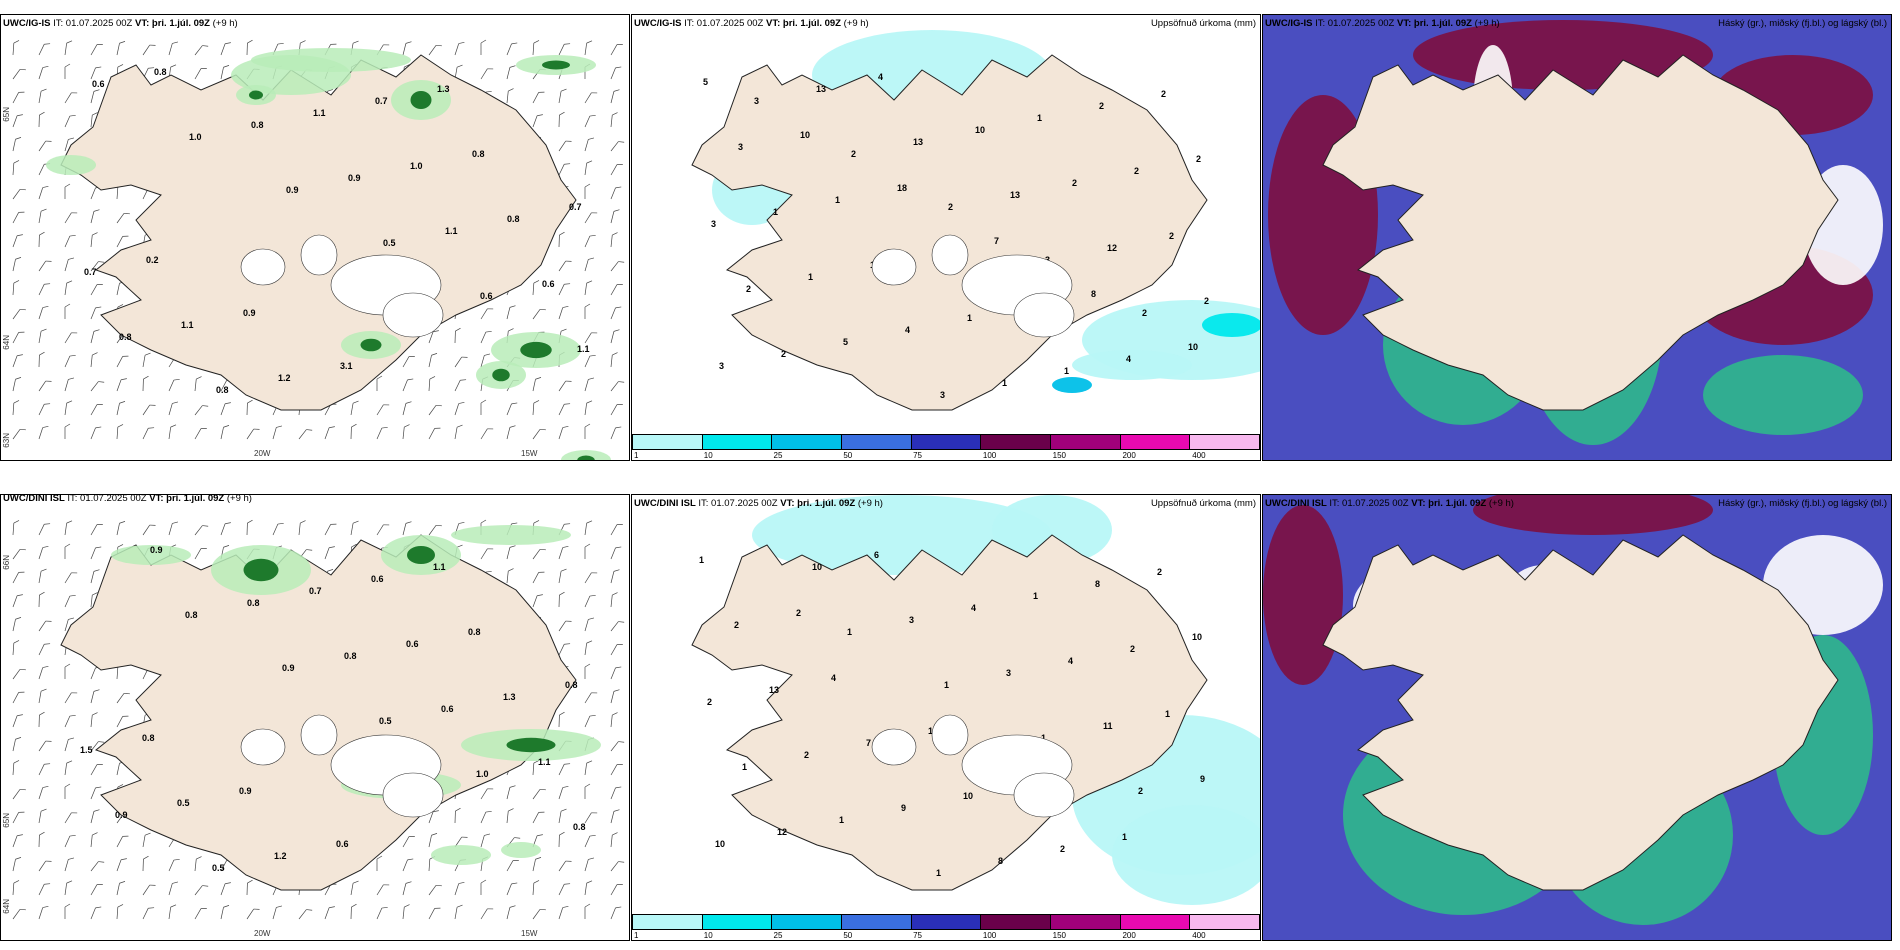 This screenshot has height=950, width=1900. Describe the element at coordinates (740, 147) in the screenshot. I see `value-label: 3` at that location.